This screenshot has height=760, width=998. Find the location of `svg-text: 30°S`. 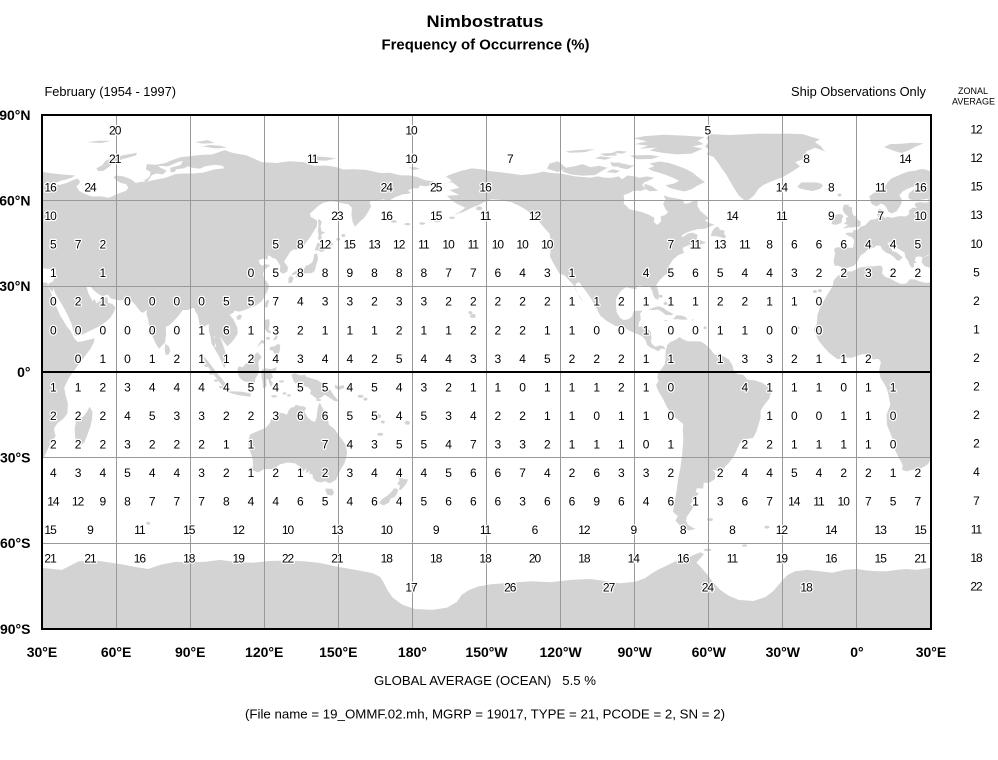

svg-text: 30°S is located at coordinates (15, 458).